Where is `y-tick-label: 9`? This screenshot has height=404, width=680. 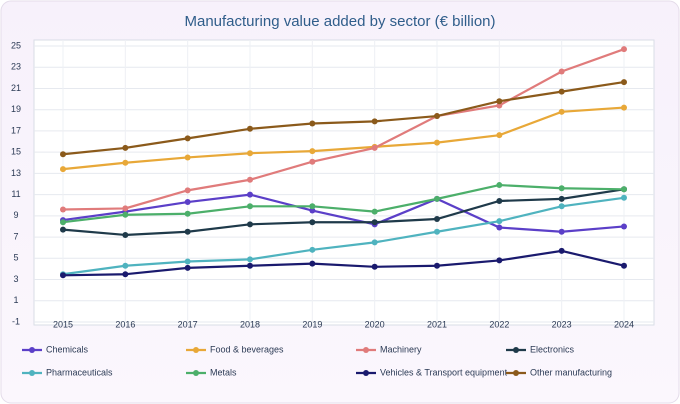 y-tick-label: 9 is located at coordinates (15, 215).